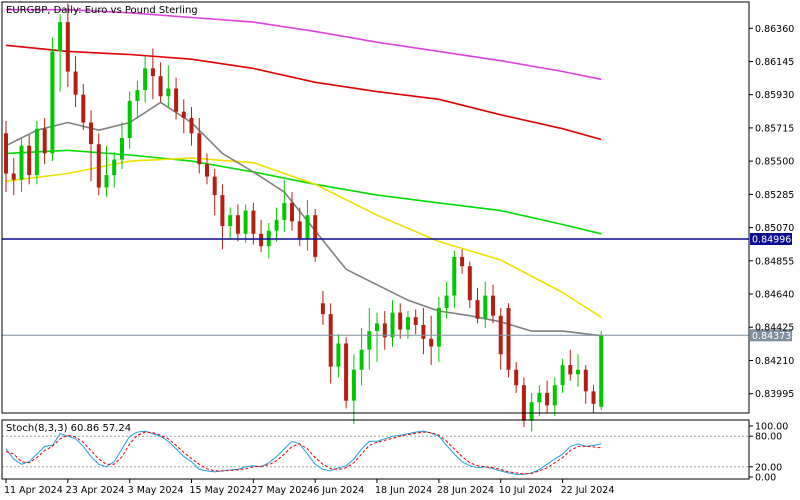 Image resolution: width=800 pixels, height=500 pixels. I want to click on price-tick-label: 0.84640, so click(774, 295).